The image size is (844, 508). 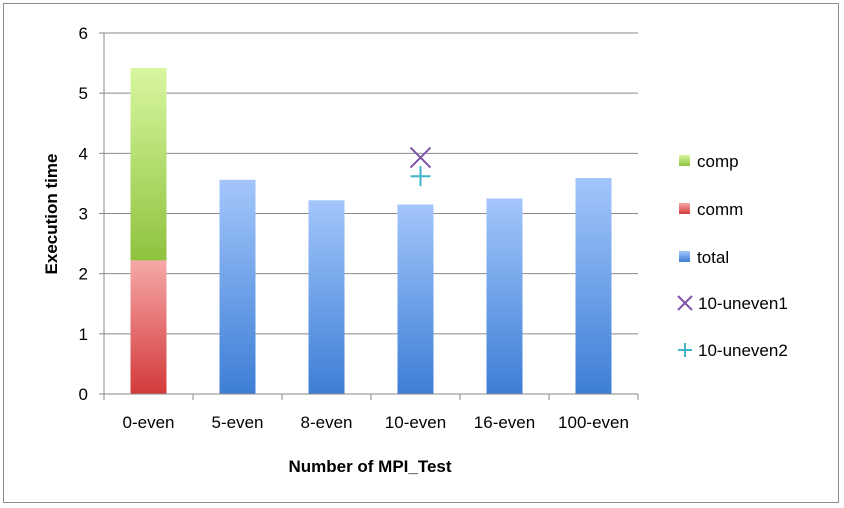 I want to click on legend-swatch-comm, so click(x=684, y=208).